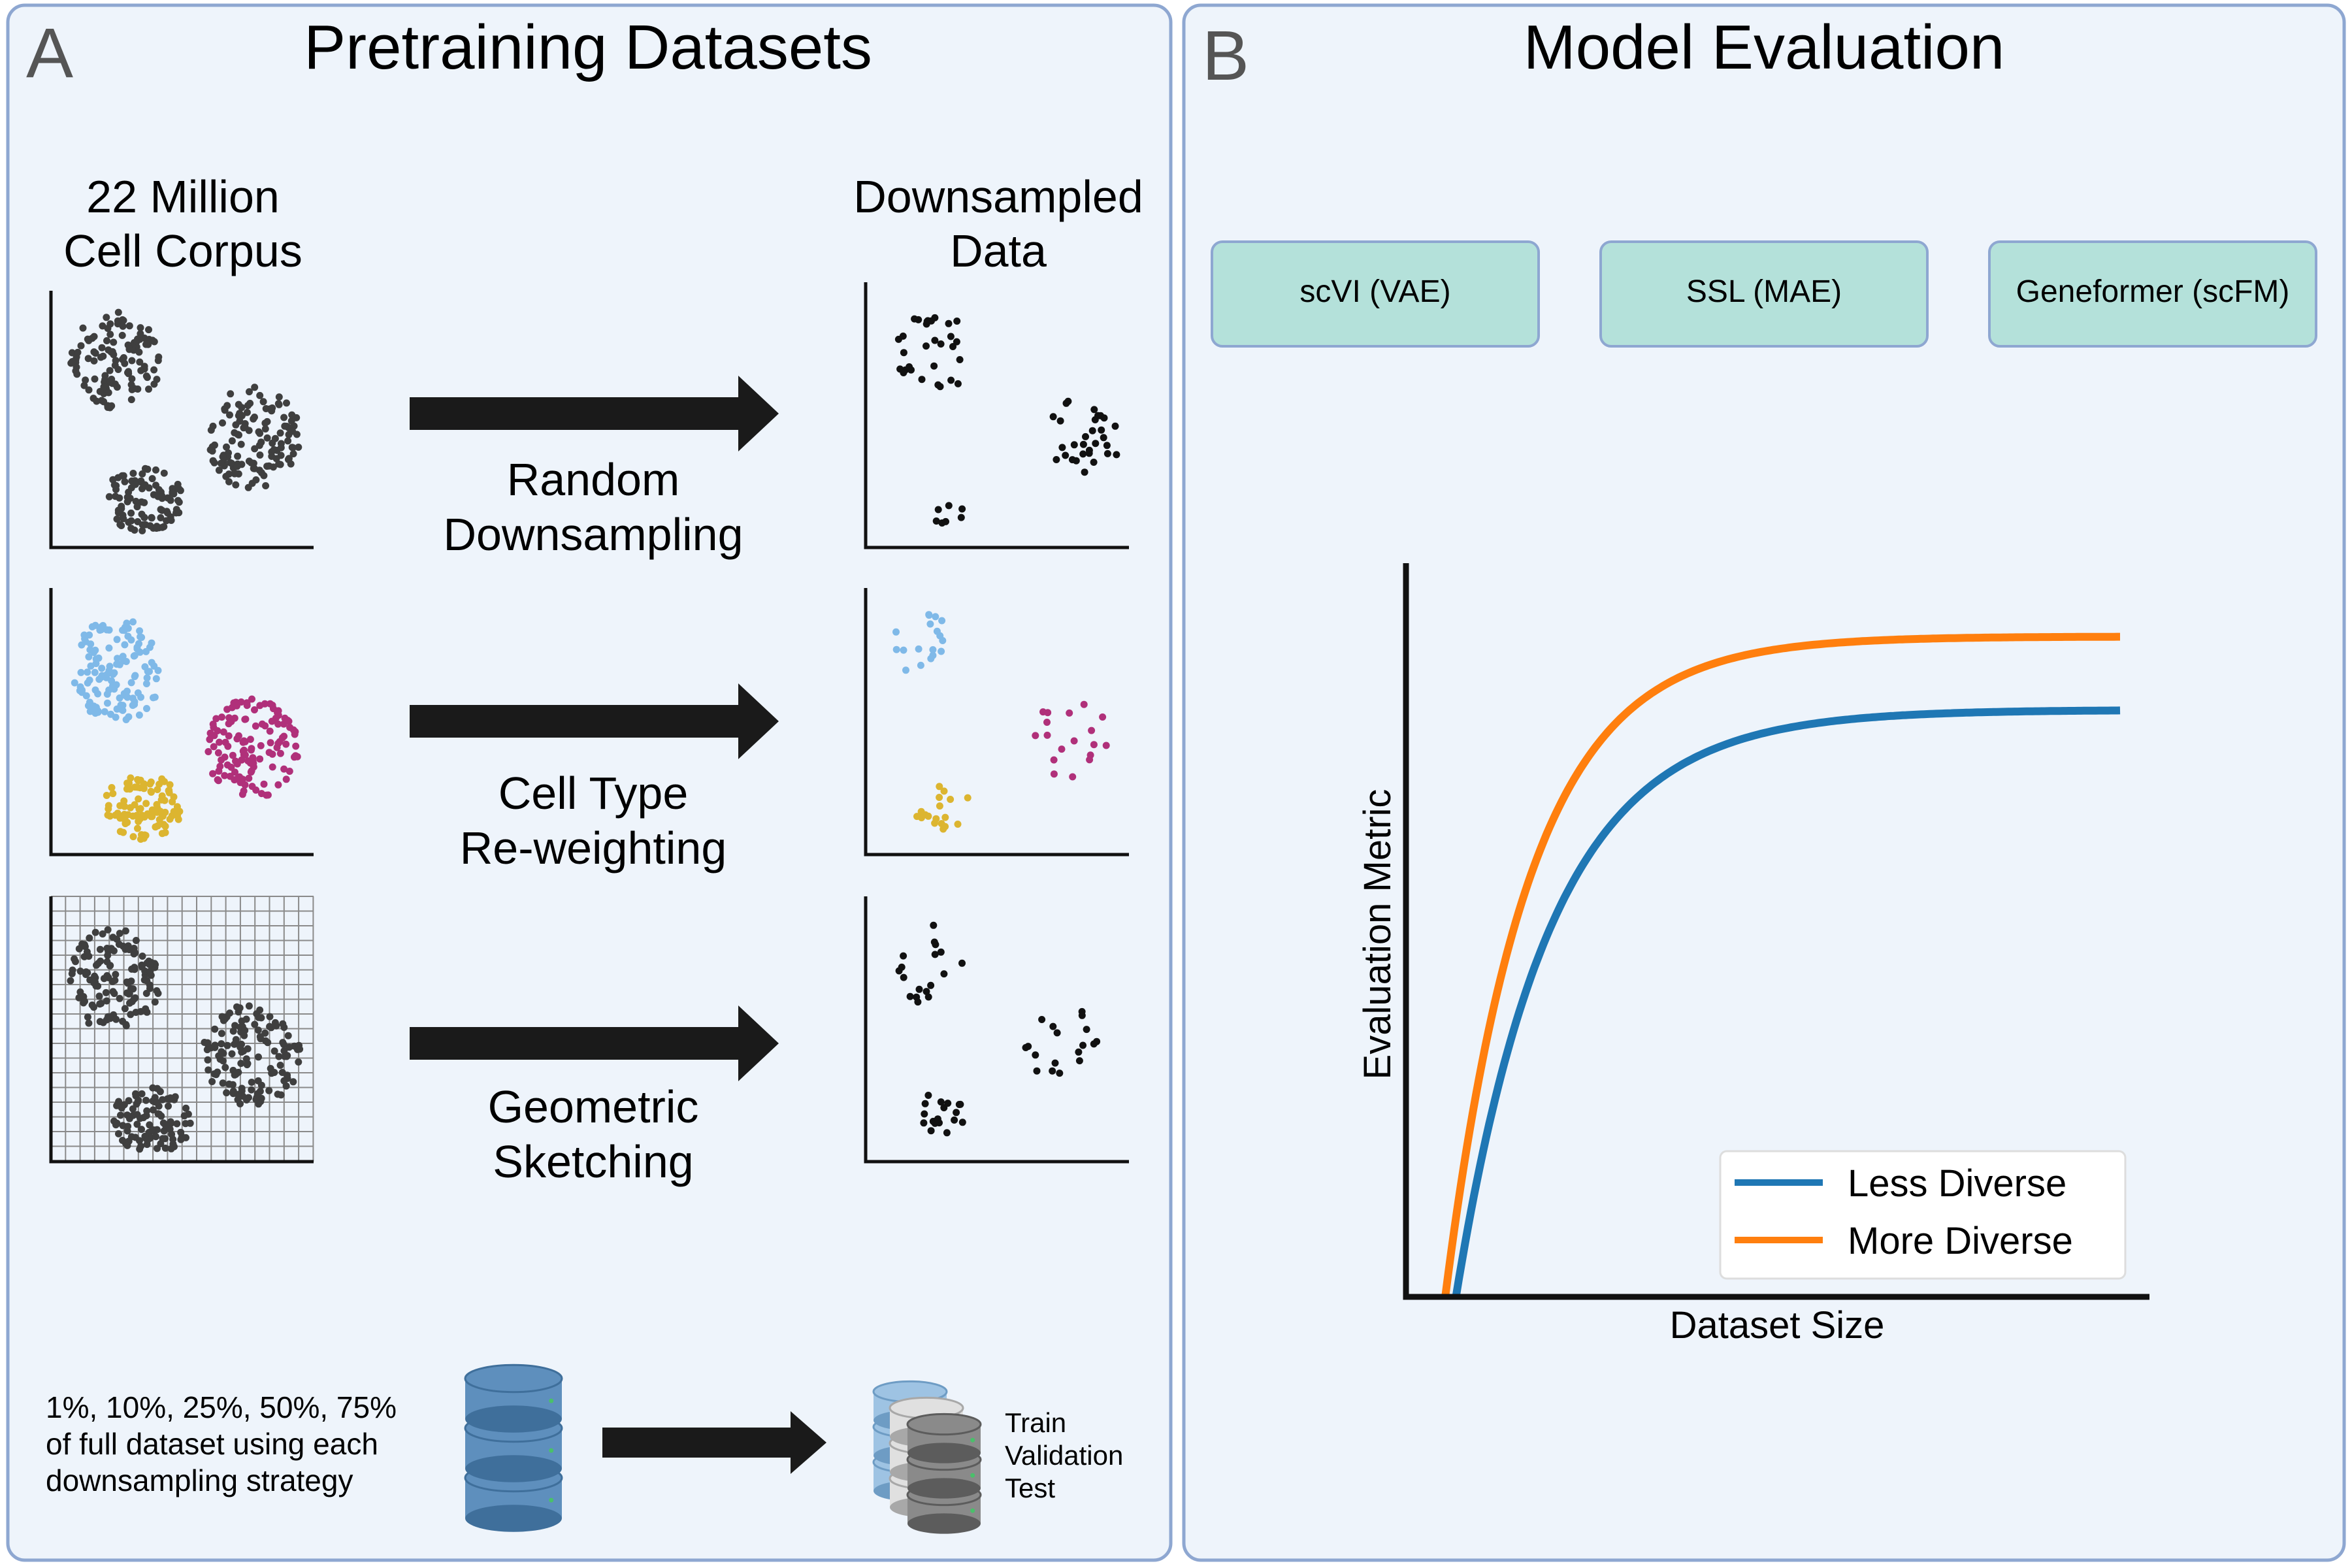 The image size is (2352, 1568). Describe the element at coordinates (551, 1400) in the screenshot. I see `database-led` at that location.